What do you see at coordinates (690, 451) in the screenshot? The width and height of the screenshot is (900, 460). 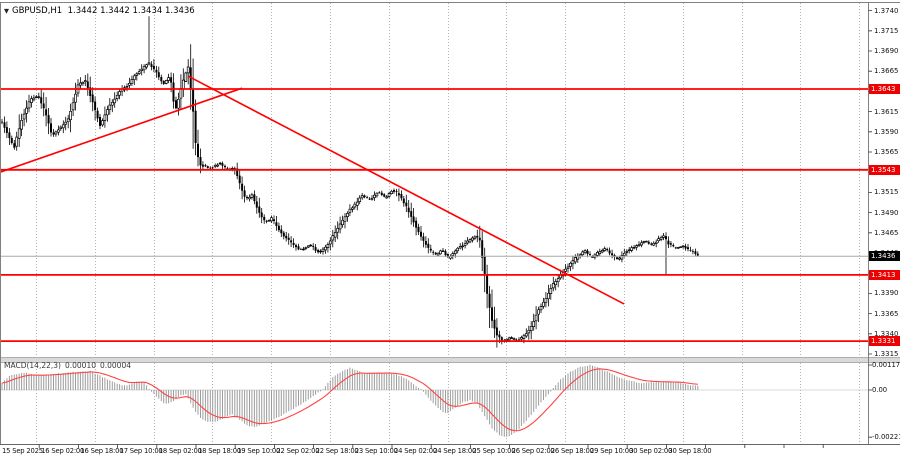 I see `time-axis-label: 30 Sep 18:00` at bounding box center [690, 451].